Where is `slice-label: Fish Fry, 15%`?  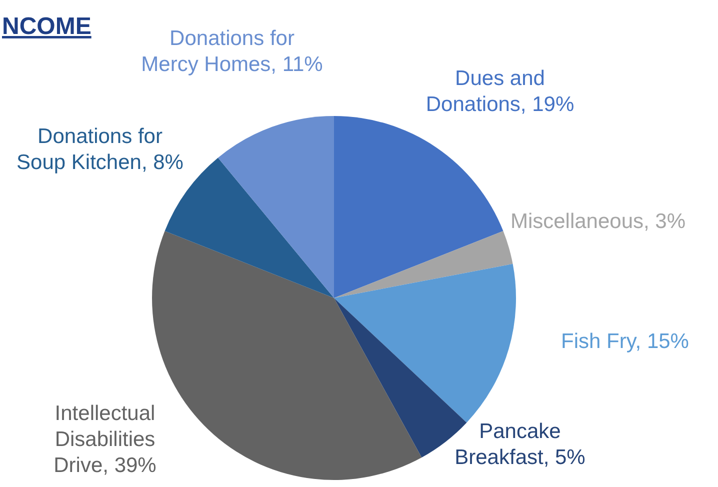 slice-label: Fish Fry, 15% is located at coordinates (625, 341).